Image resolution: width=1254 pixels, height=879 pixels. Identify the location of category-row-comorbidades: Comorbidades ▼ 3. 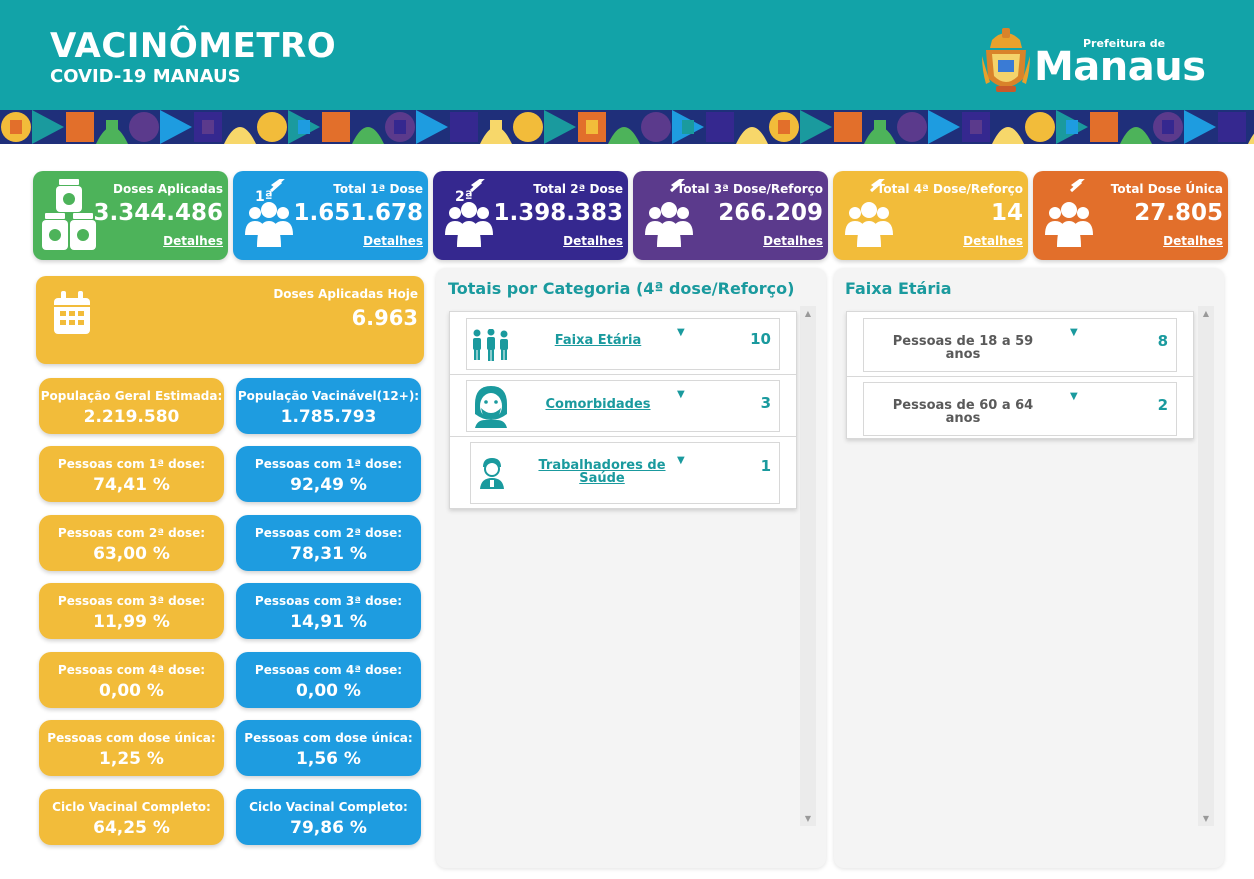
(623, 406).